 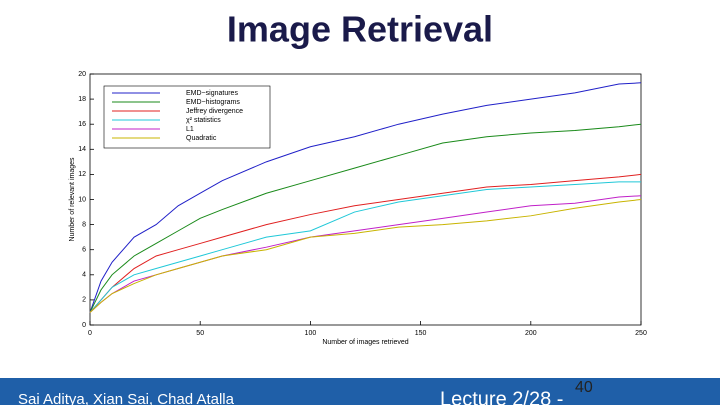 I want to click on legend-label: Quadratic, so click(x=201, y=138).